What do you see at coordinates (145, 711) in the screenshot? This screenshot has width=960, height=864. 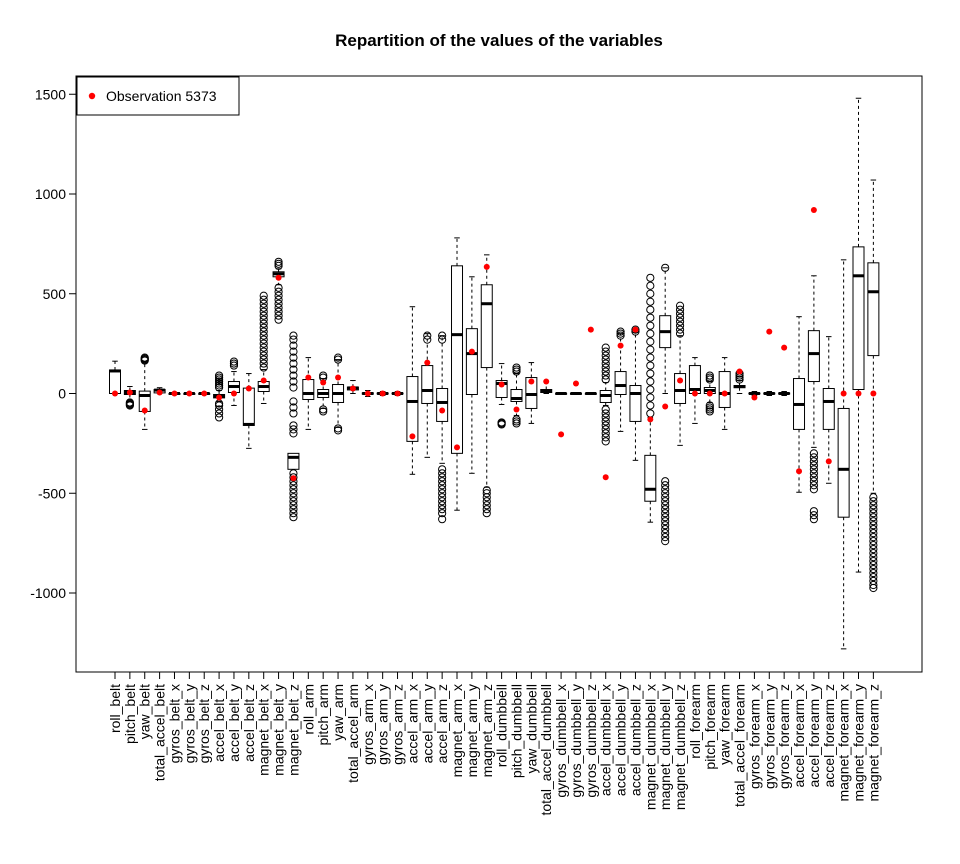 I see `x-tick-label: yaw_belt` at bounding box center [145, 711].